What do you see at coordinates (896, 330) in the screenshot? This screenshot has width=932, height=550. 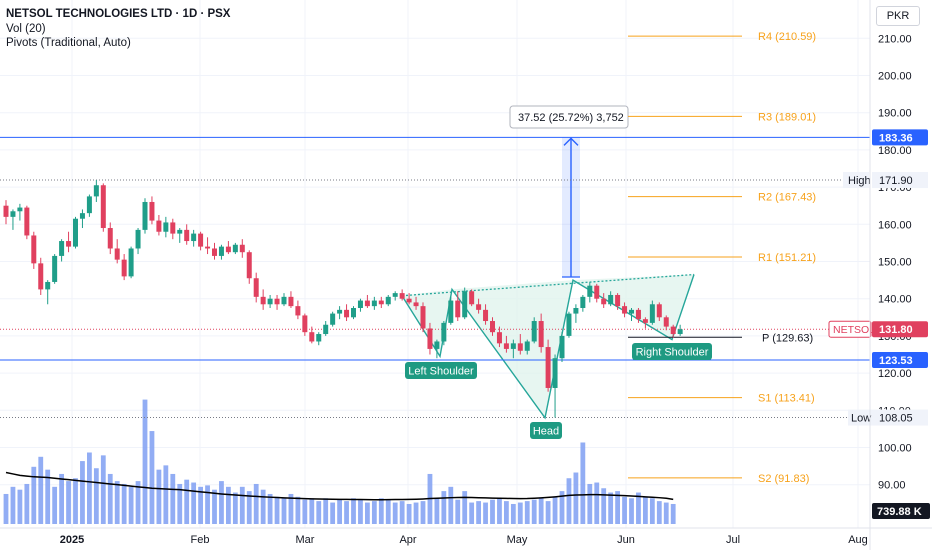 I see `last-price-badge: 131.80` at bounding box center [896, 330].